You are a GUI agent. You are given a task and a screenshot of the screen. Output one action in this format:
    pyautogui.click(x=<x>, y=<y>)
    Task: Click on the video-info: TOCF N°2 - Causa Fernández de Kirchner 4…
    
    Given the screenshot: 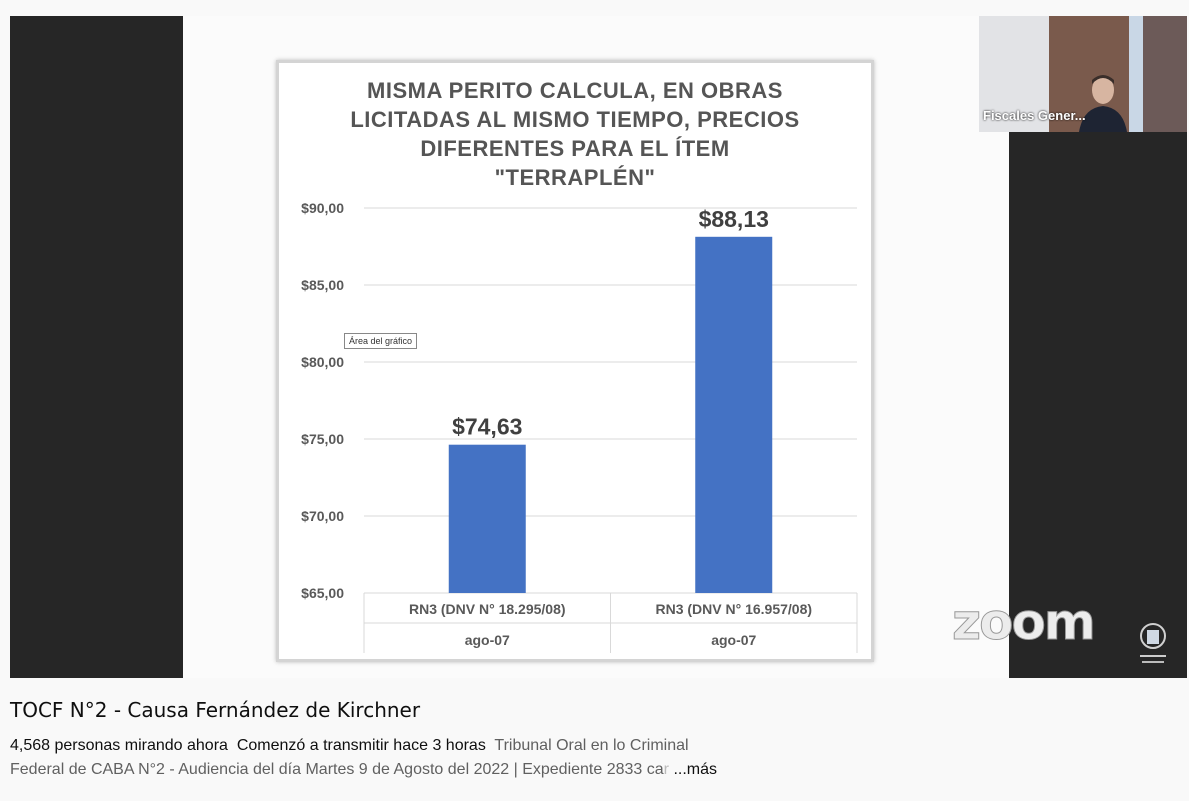 What is the action you would take?
    pyautogui.click(x=595, y=736)
    